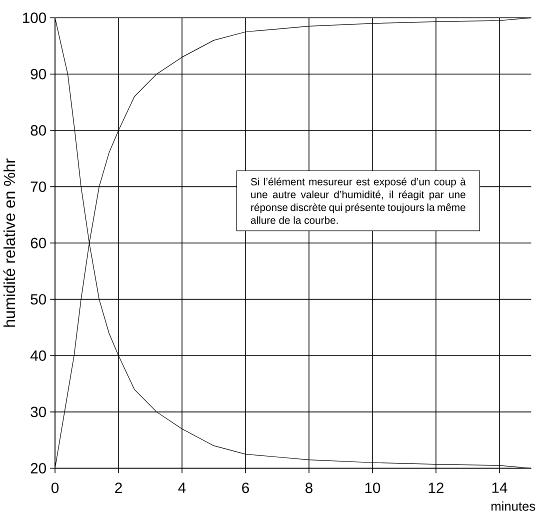  Describe the element at coordinates (38, 243) in the screenshot. I see `y-tick-label: 60` at that location.